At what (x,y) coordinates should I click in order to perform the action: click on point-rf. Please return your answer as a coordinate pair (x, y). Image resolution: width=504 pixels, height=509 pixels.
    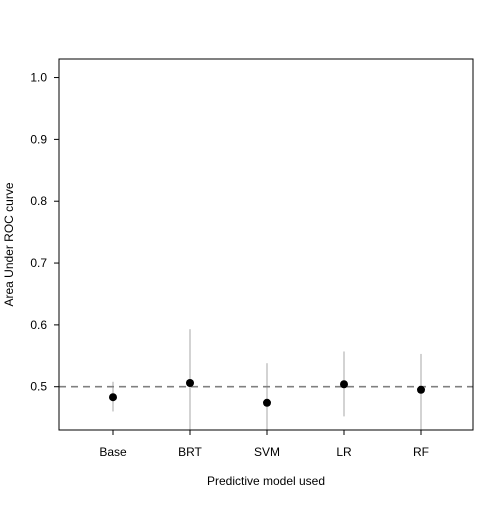
    Looking at the image, I should click on (421, 389).